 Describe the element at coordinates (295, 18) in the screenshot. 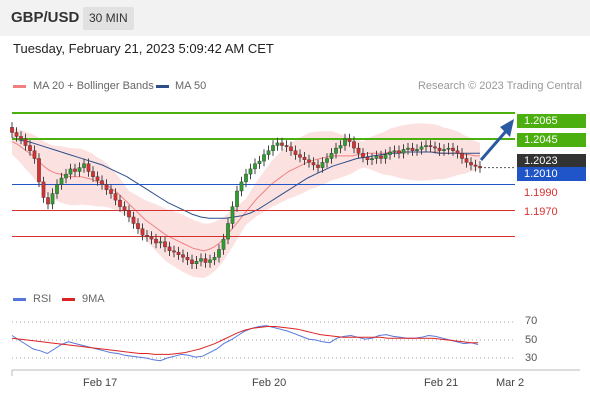

I see `header-bar: GBP/USD 30 MIN` at that location.